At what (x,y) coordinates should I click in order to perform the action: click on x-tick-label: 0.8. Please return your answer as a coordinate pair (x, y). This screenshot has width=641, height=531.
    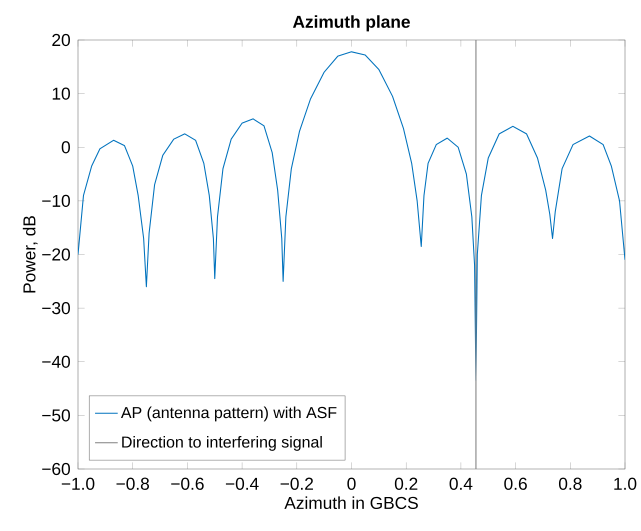
    Looking at the image, I should click on (570, 484).